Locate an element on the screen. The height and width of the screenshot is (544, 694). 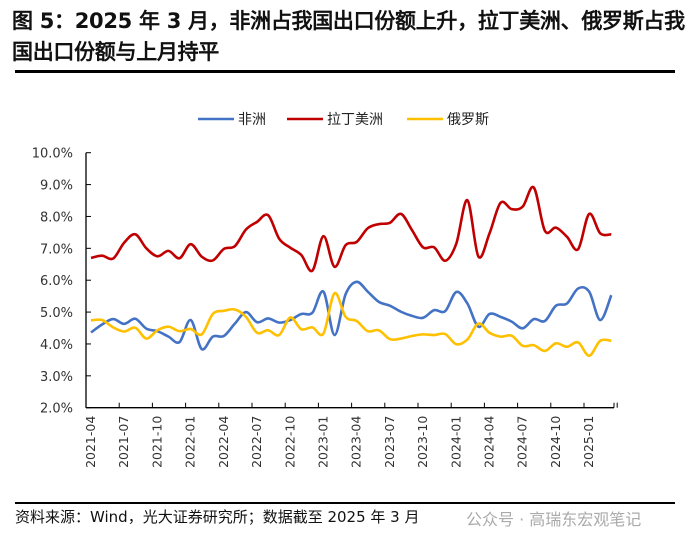
legend-label: 拉丁美洲 is located at coordinates (355, 120).